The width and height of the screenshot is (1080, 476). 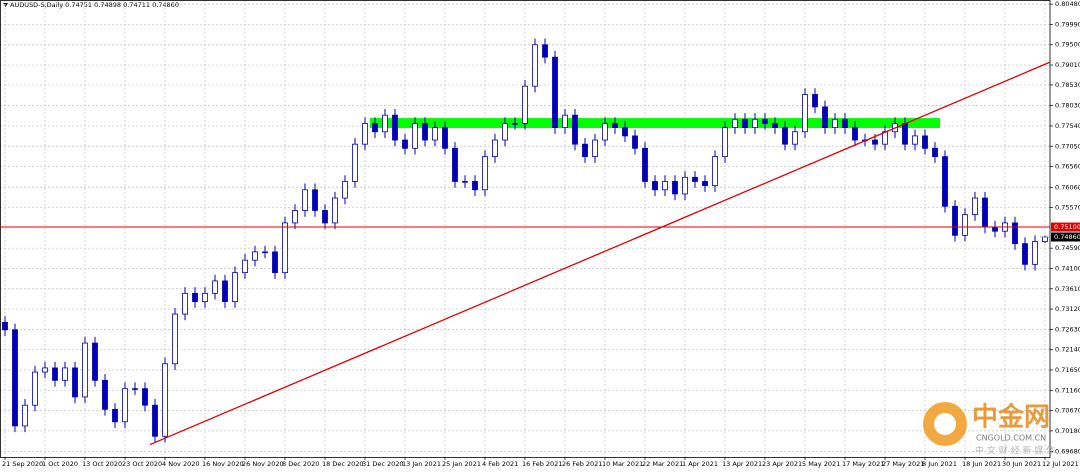 What do you see at coordinates (1067, 309) in the screenshot?
I see `y-tick-label: 0.73120` at bounding box center [1067, 309].